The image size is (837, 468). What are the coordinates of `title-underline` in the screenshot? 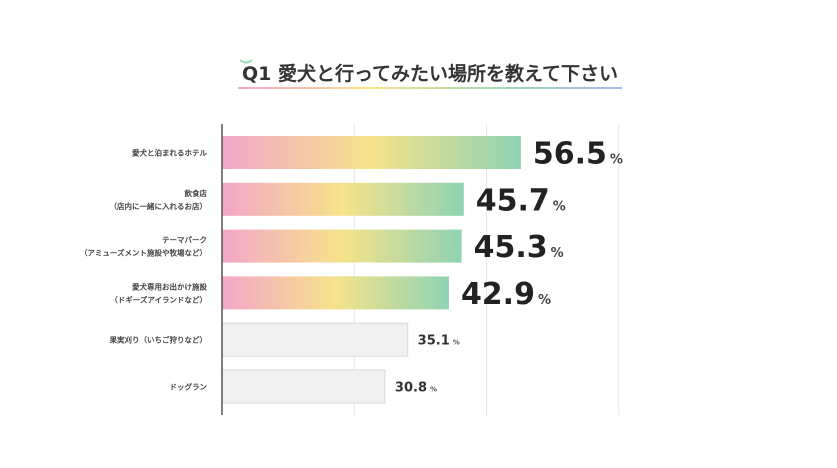 It's located at (430, 88).